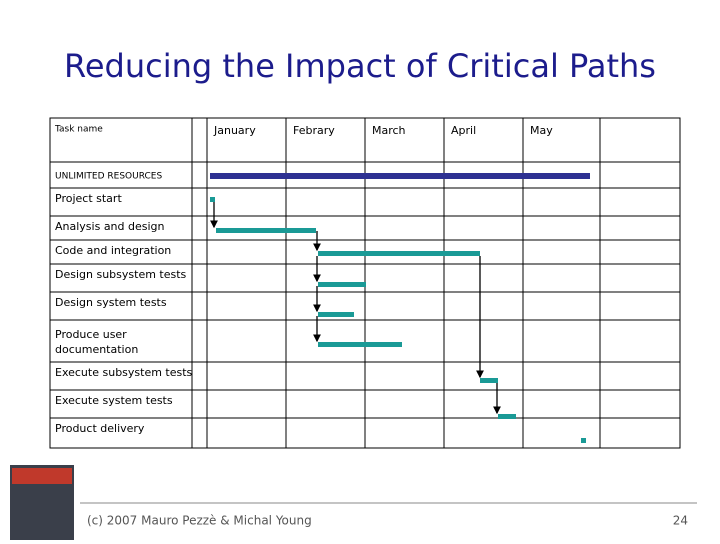  Describe the element at coordinates (360, 66) in the screenshot. I see `slide-title: Reducing the Impact of Critical Paths` at that location.